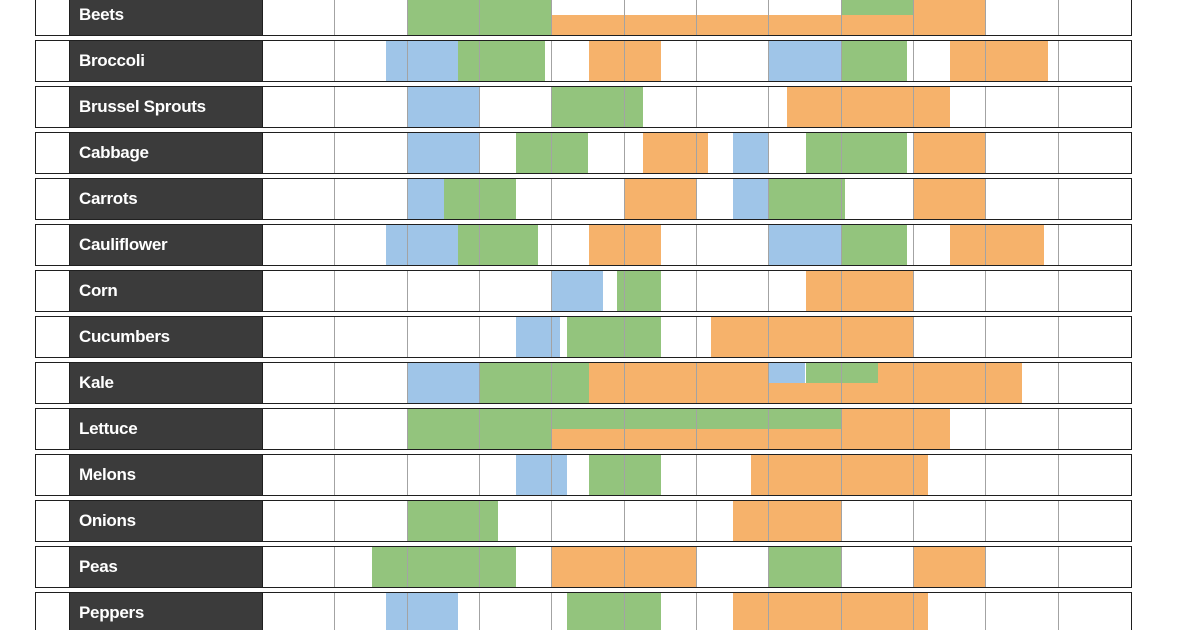  I want to click on table-row: Peppers, so click(583, 611).